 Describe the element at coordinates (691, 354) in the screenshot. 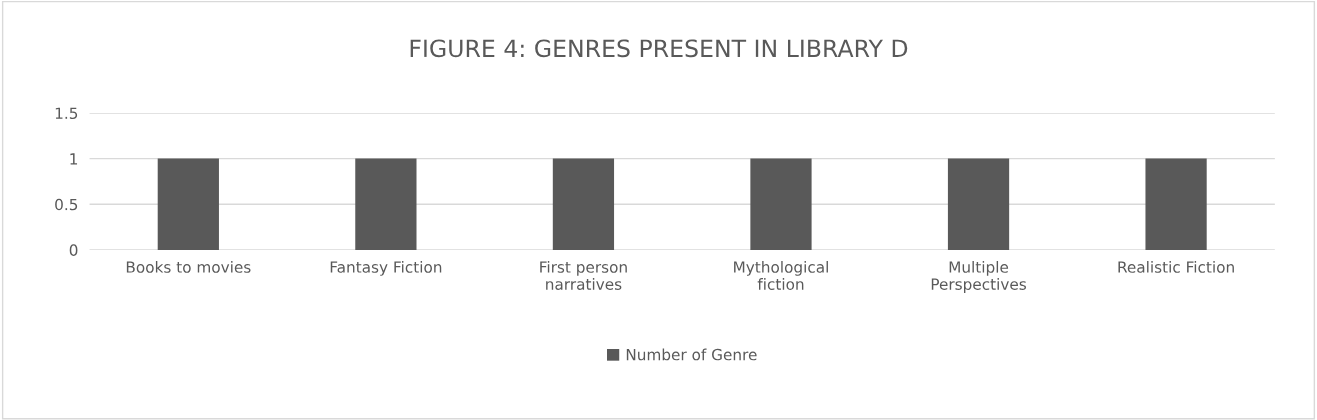

I see `legend-label: Number of Genre` at that location.